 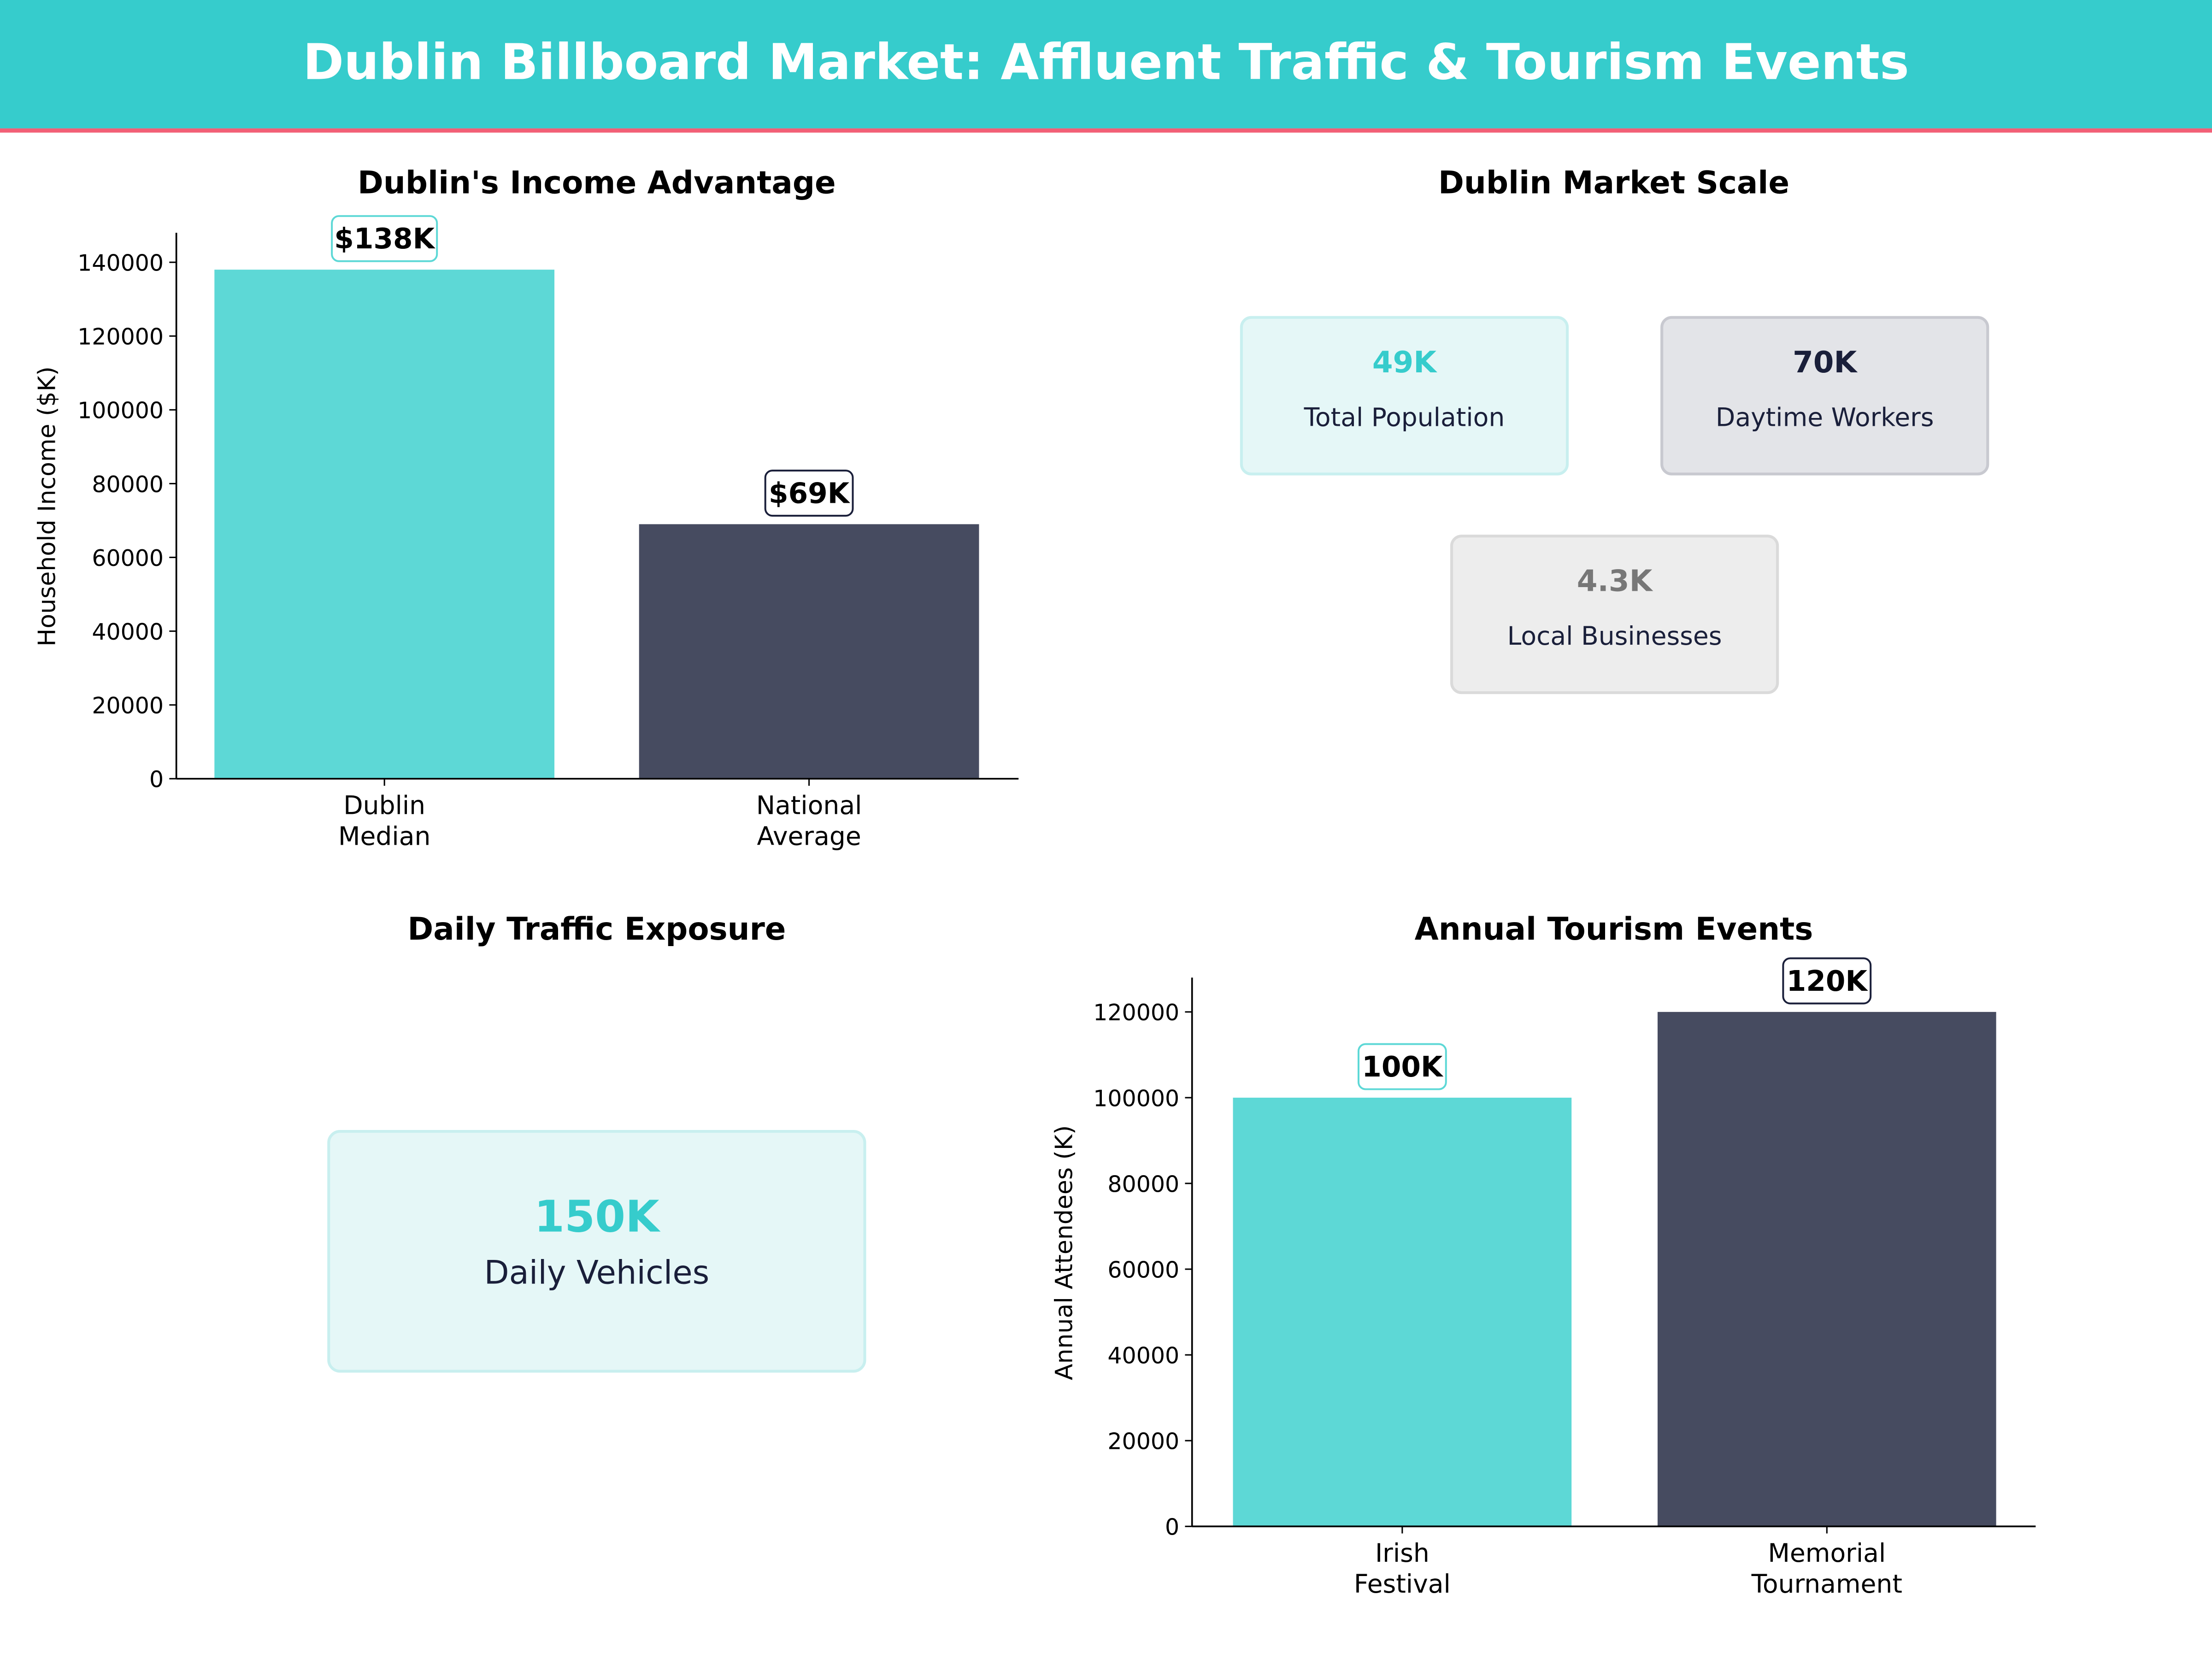 I want to click on stat-value: 70K, so click(x=1825, y=362).